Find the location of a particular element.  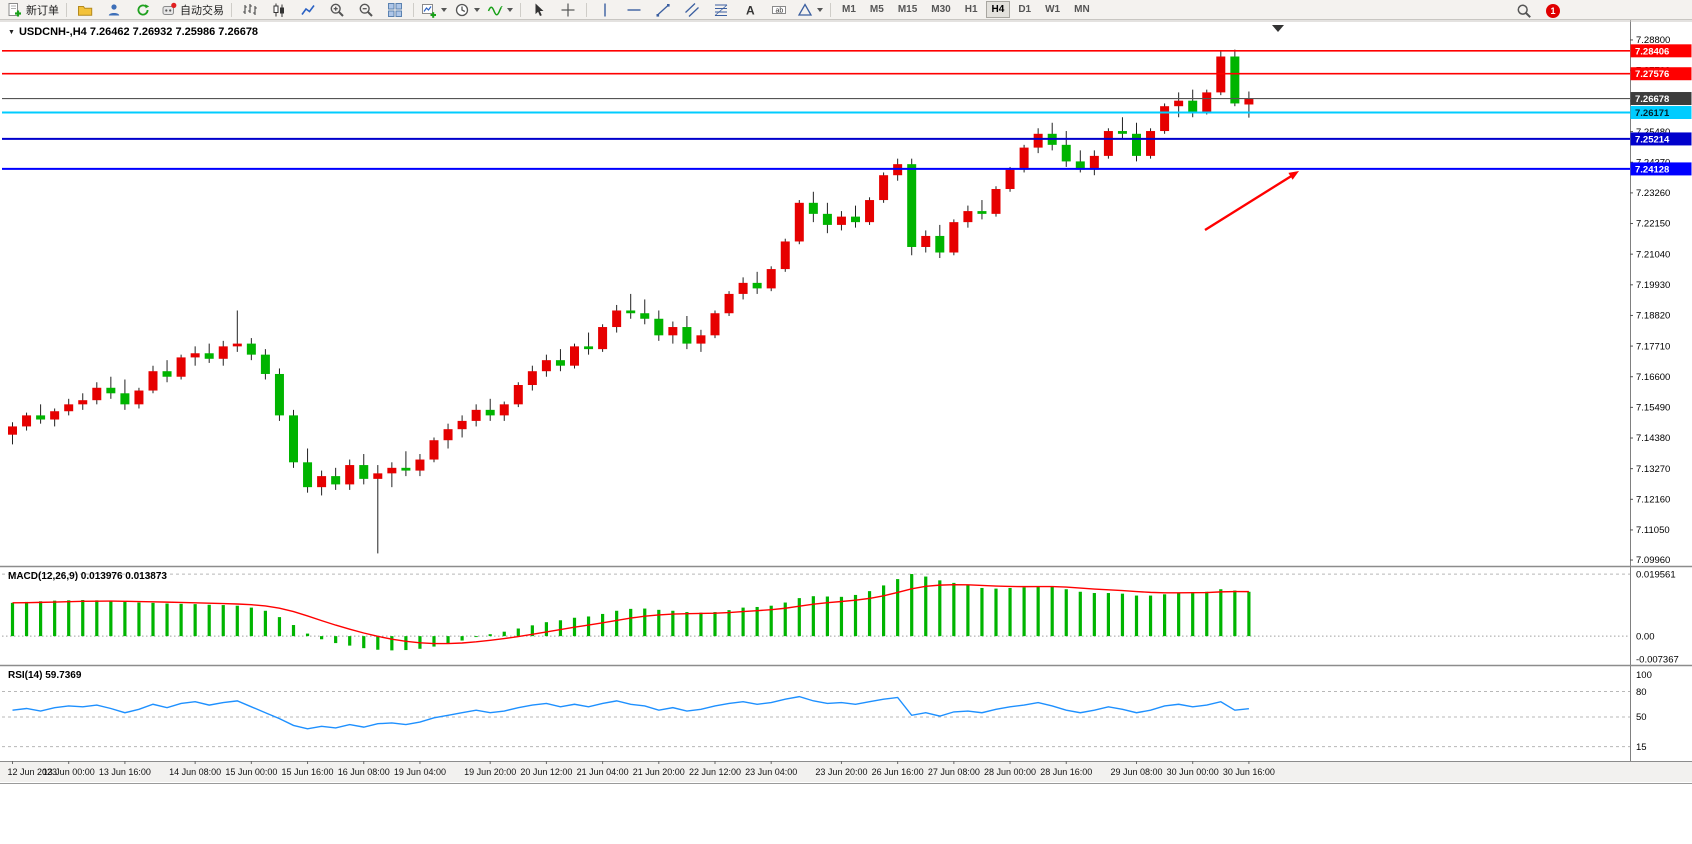

candlestick-chart-button is located at coordinates (279, 10).